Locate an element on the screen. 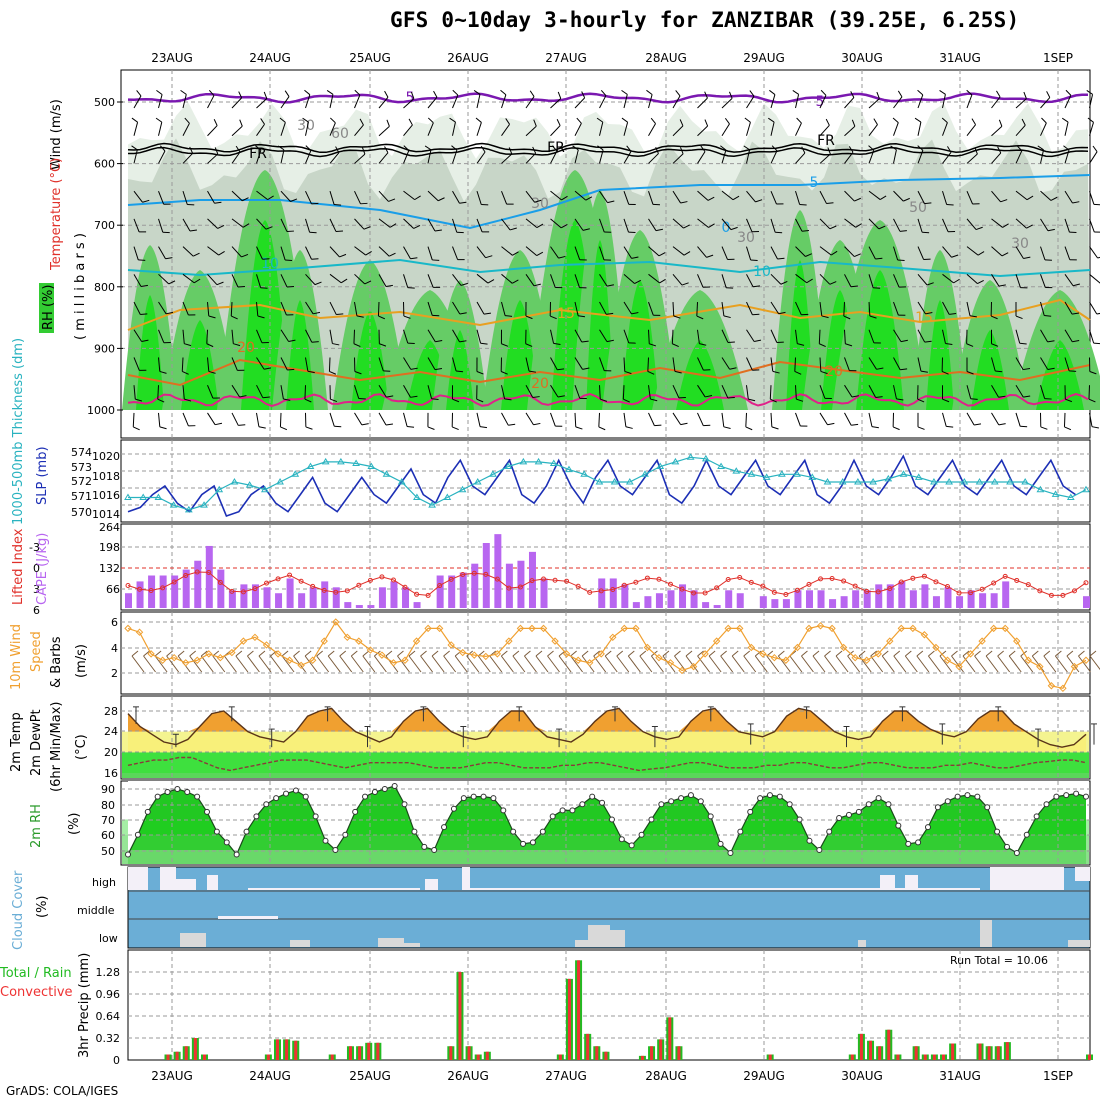 This screenshot has width=1100, height=1100. tick-label: 574 is located at coordinates (81, 452).